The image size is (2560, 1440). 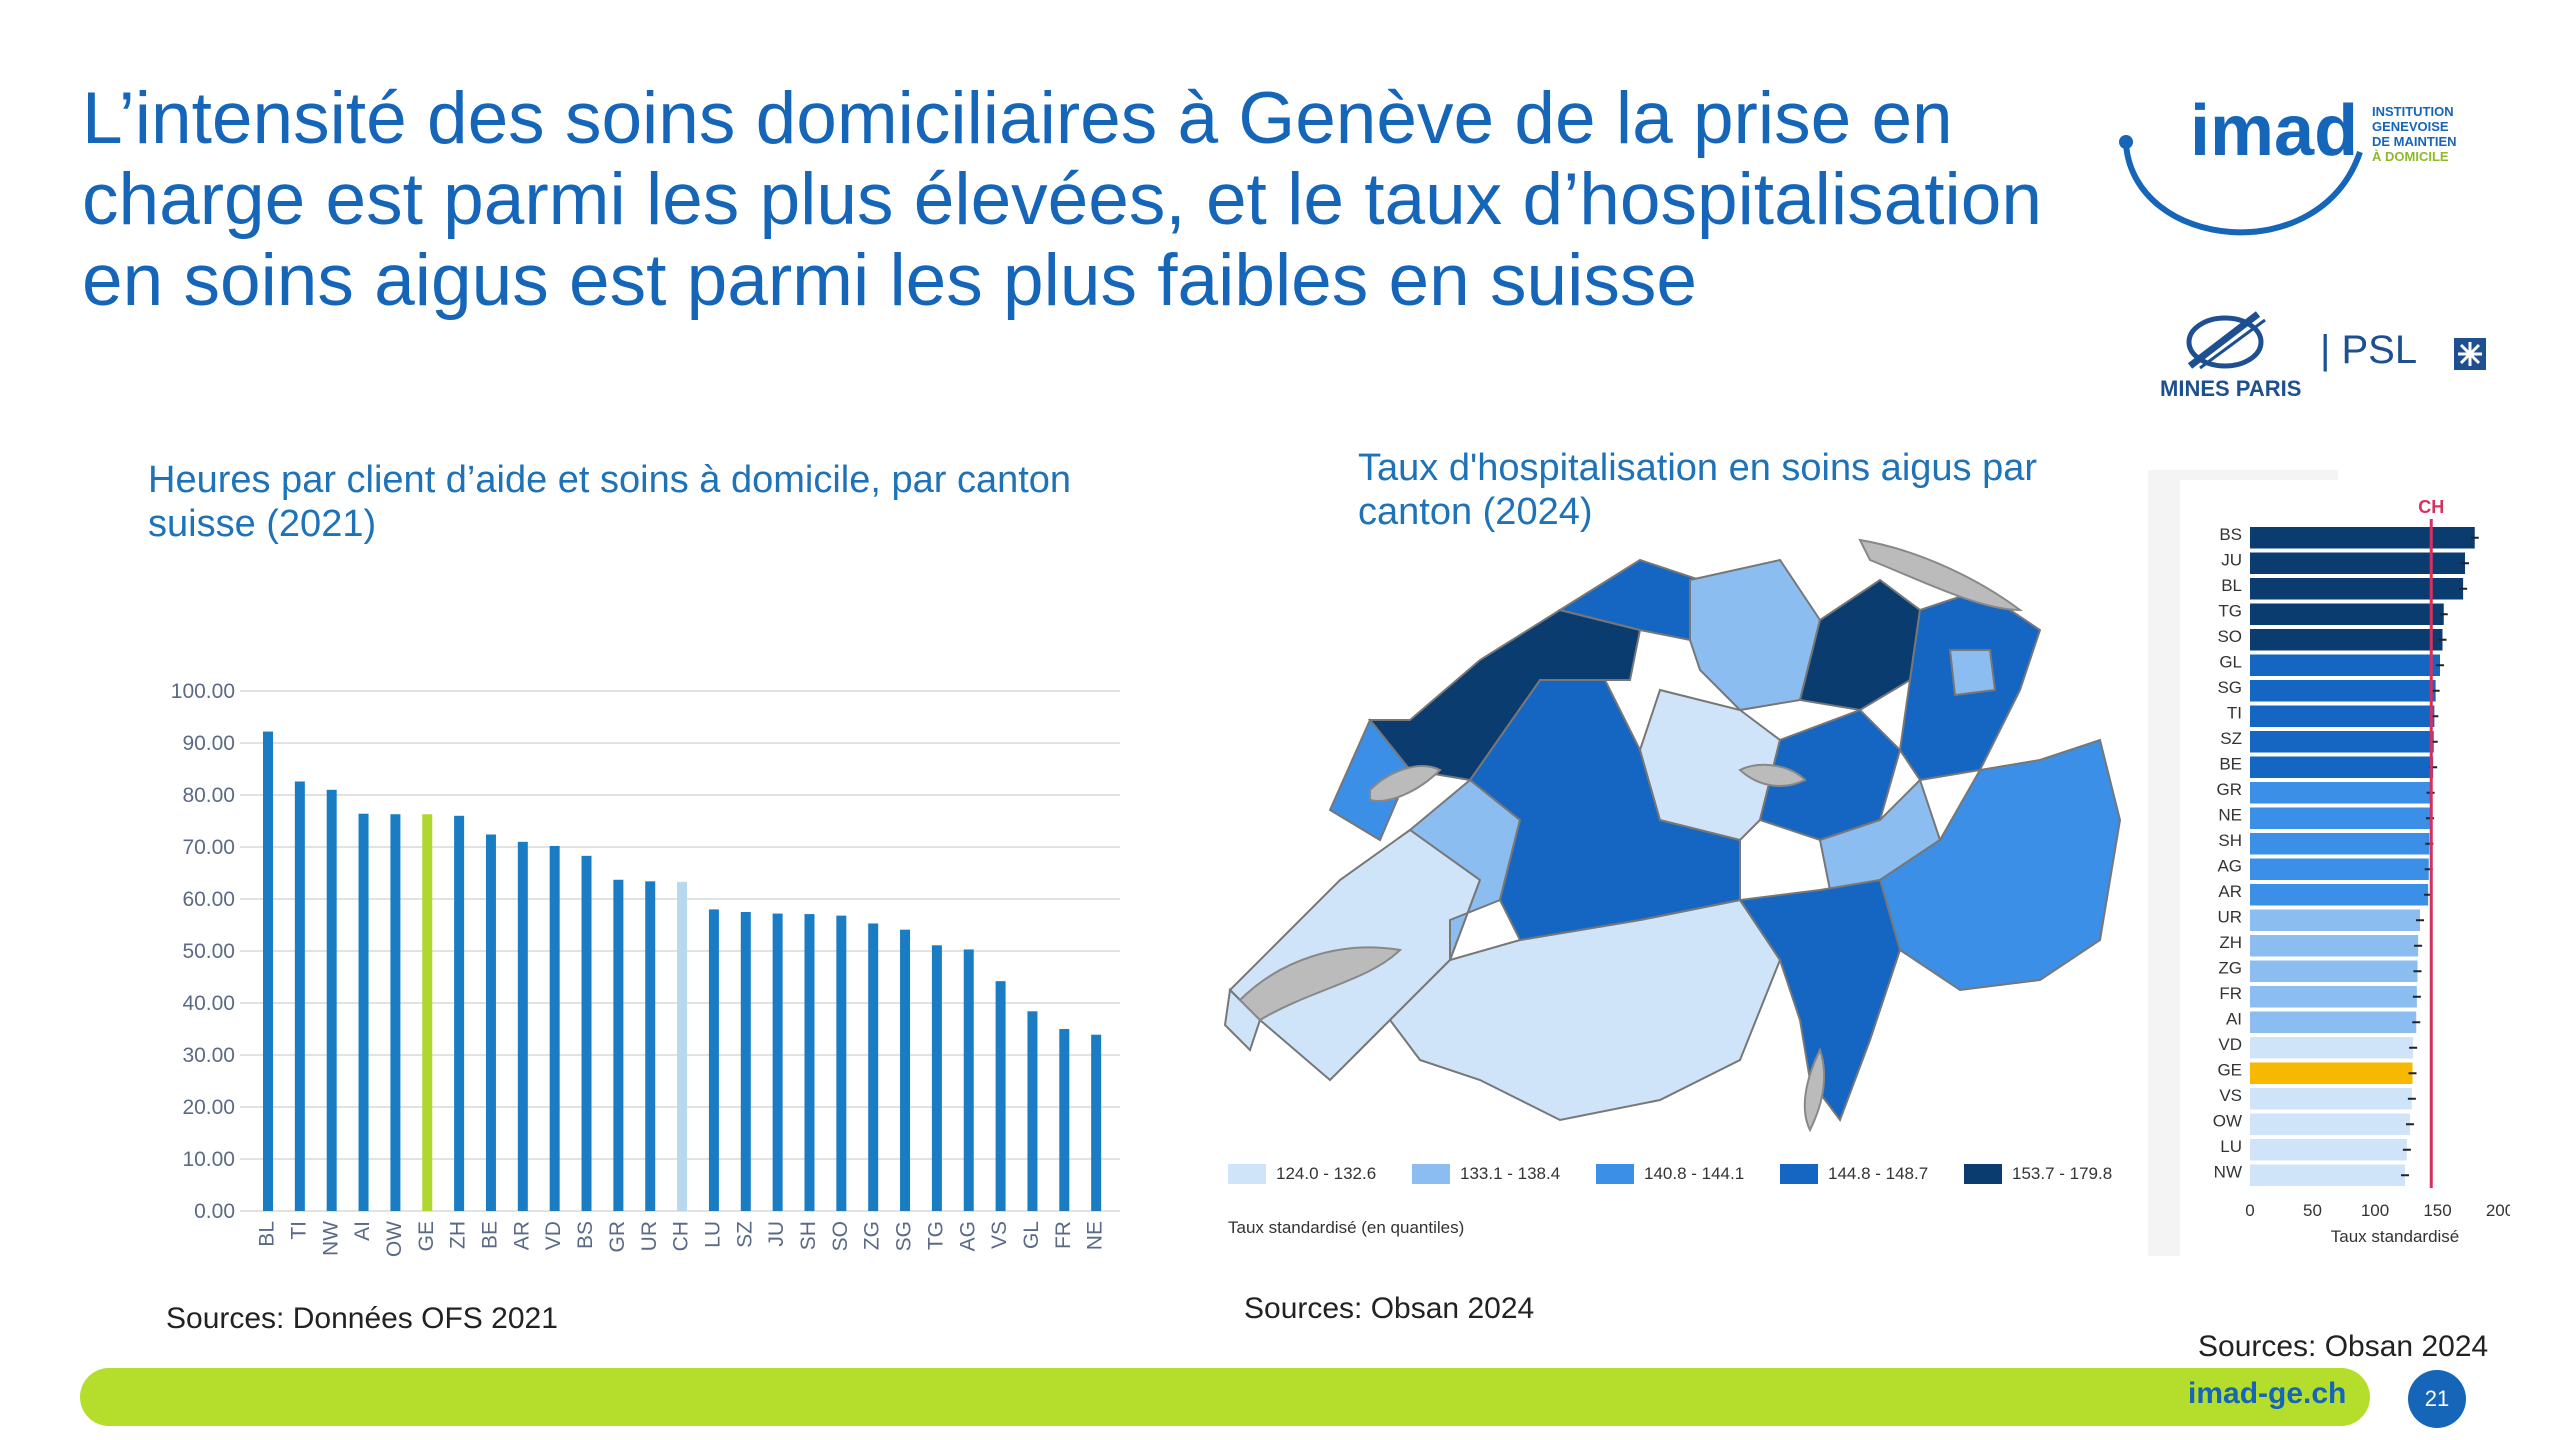 I want to click on left-chart-source: Sources: Données OFS 2021, so click(x=362, y=1318).